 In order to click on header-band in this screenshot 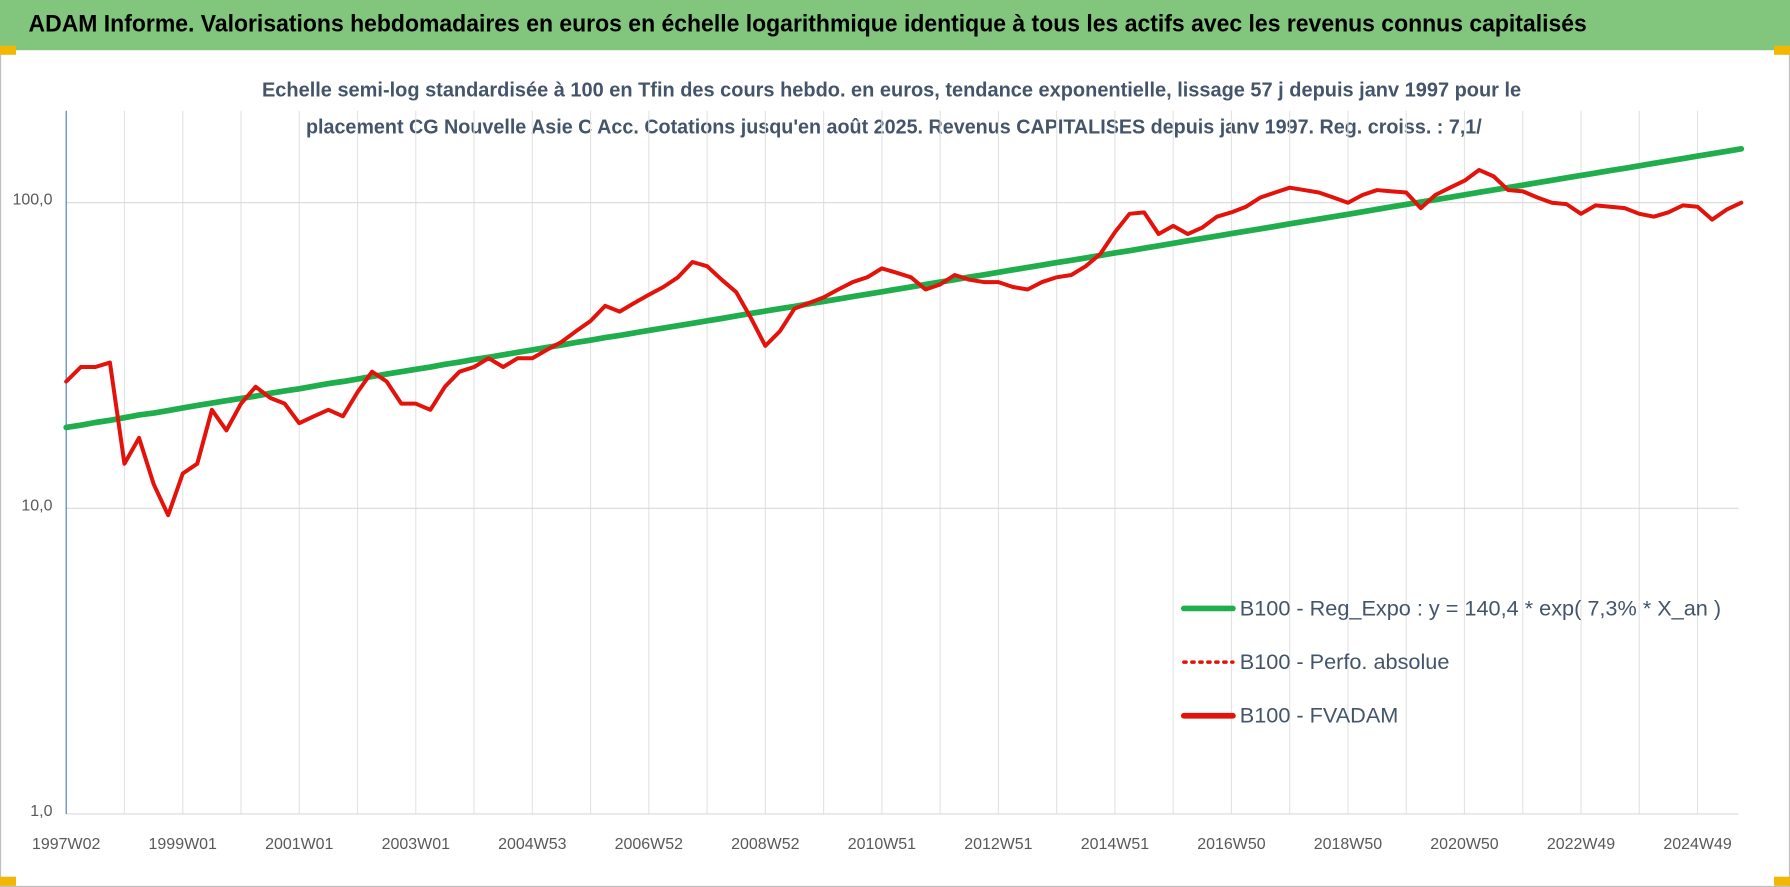, I will do `click(895, 25)`.